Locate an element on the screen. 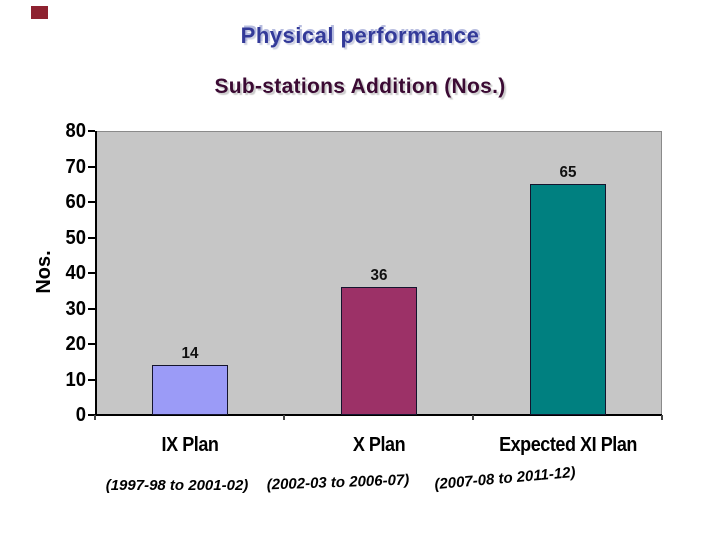 Image resolution: width=720 pixels, height=540 pixels. category-period-label: (2007-08 to 2011-12) is located at coordinates (505, 478).